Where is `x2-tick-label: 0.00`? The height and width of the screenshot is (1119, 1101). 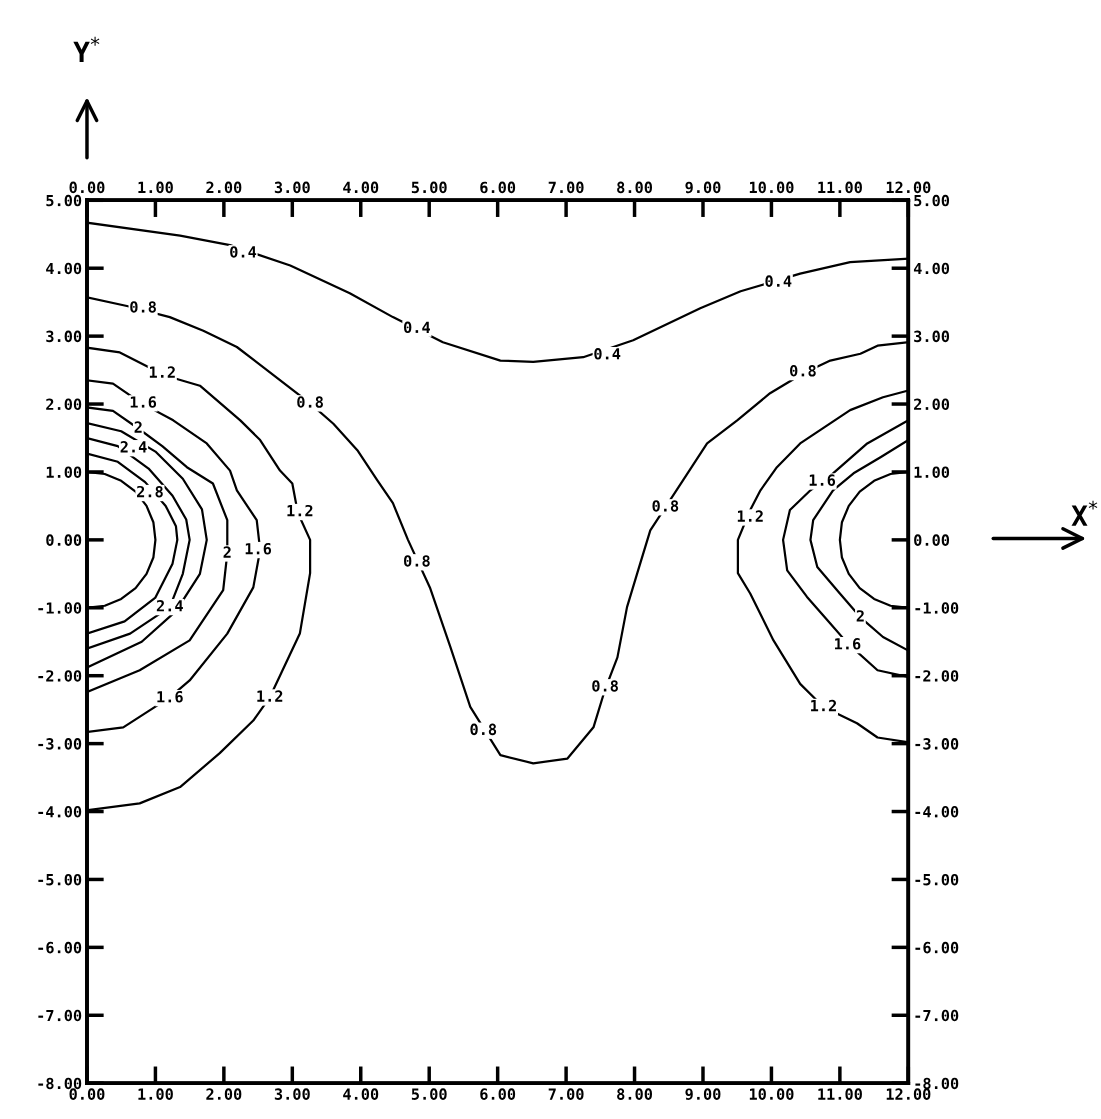
x2-tick-label: 0.00 is located at coordinates (87, 187).